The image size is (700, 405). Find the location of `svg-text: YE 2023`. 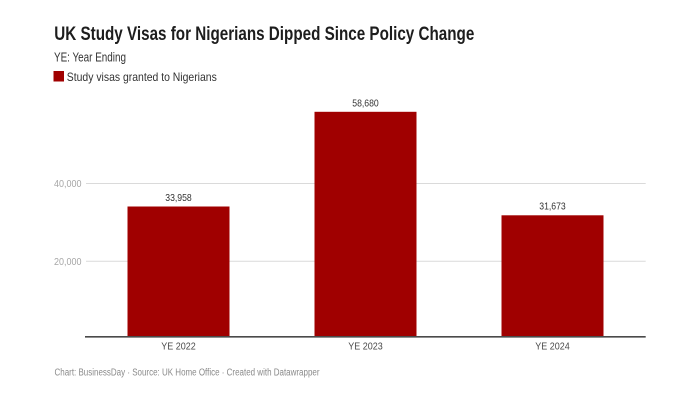

svg-text: YE 2023 is located at coordinates (365, 347).